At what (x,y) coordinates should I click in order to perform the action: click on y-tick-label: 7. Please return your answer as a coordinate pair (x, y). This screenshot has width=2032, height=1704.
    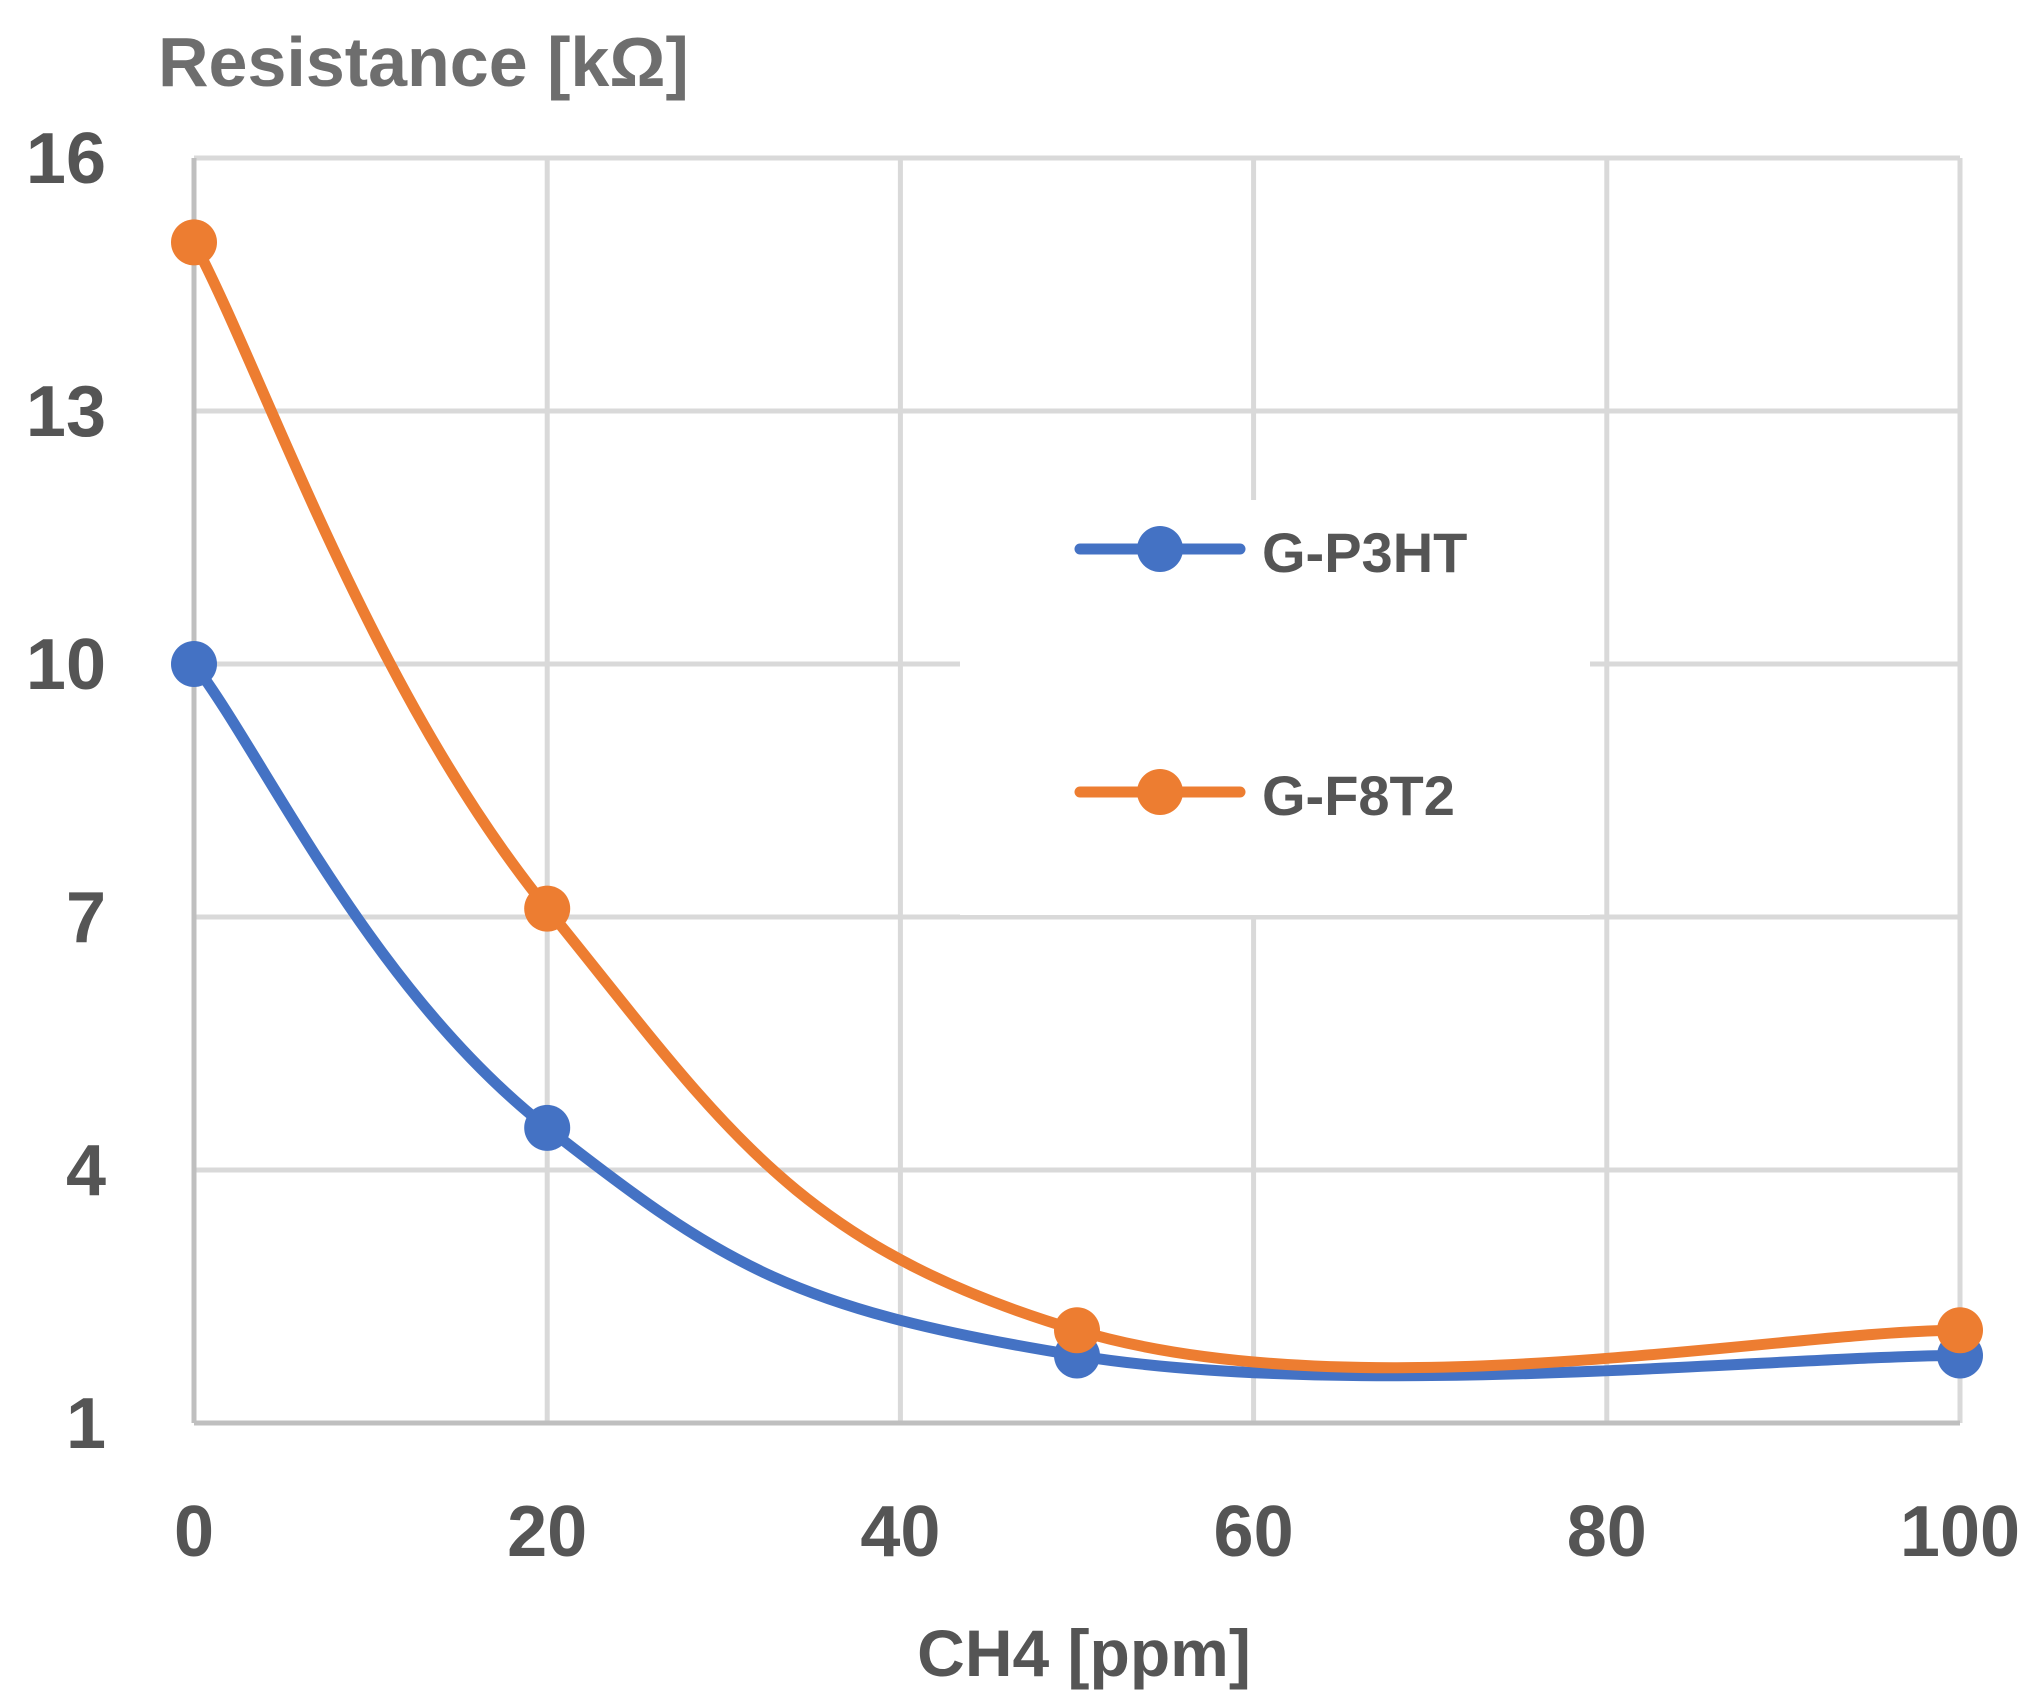
    Looking at the image, I should click on (86, 918).